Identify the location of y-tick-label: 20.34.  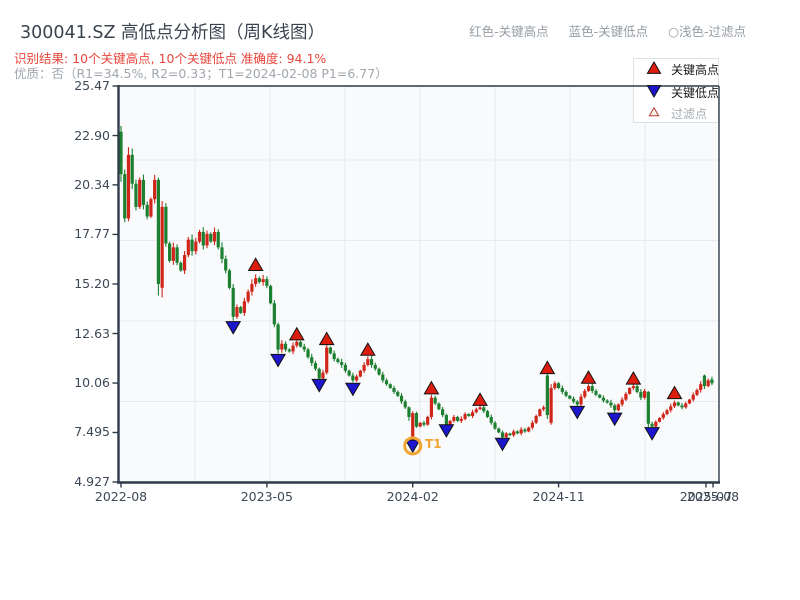
(92, 184).